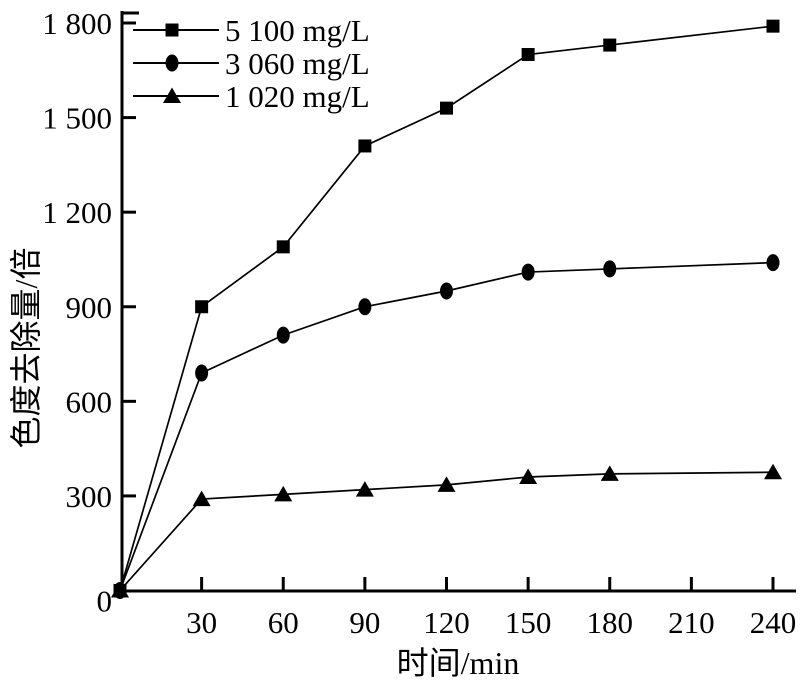 The width and height of the screenshot is (800, 687). I want to click on y-tick-label: 1 200, so click(77, 212).